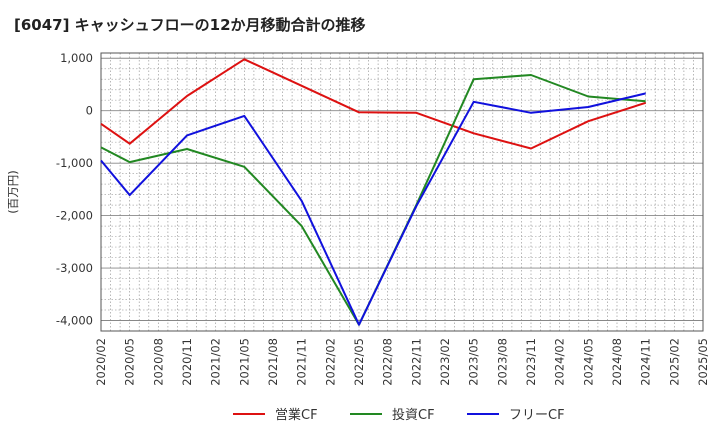  What do you see at coordinates (74, 163) in the screenshot?
I see `y-tick-label: -1,000` at bounding box center [74, 163].